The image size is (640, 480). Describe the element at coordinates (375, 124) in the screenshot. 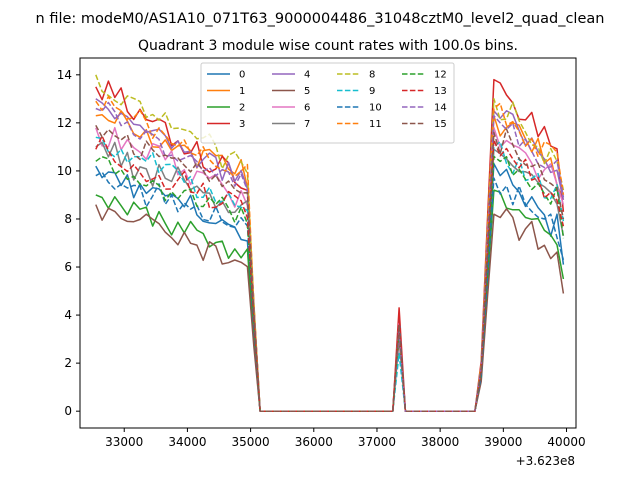

I see `legend-label-11: 11` at that location.